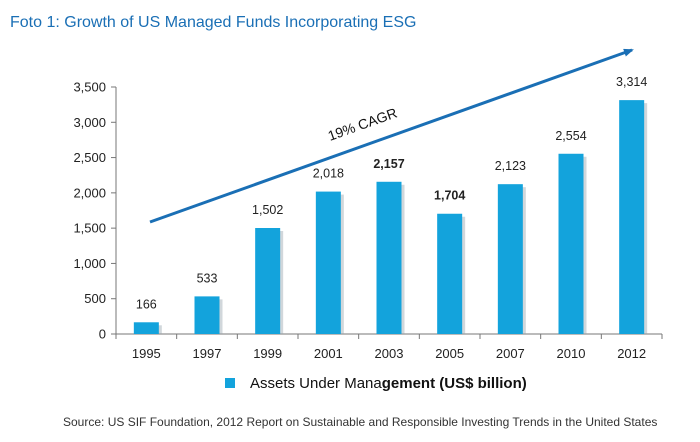 This screenshot has height=442, width=700. I want to click on bar-1999, so click(268, 281).